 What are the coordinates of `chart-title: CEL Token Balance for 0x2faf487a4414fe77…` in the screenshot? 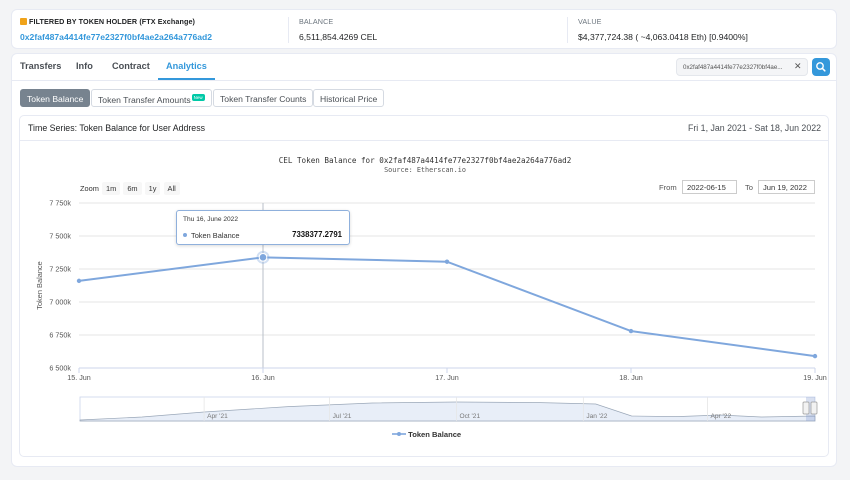 It's located at (425, 160).